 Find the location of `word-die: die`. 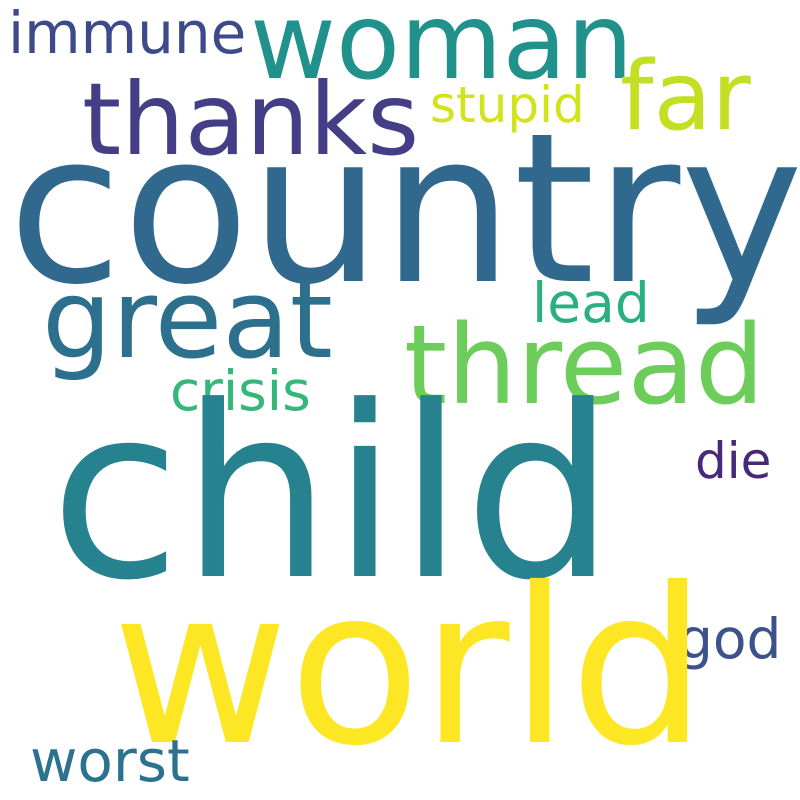

word-die: die is located at coordinates (733, 461).